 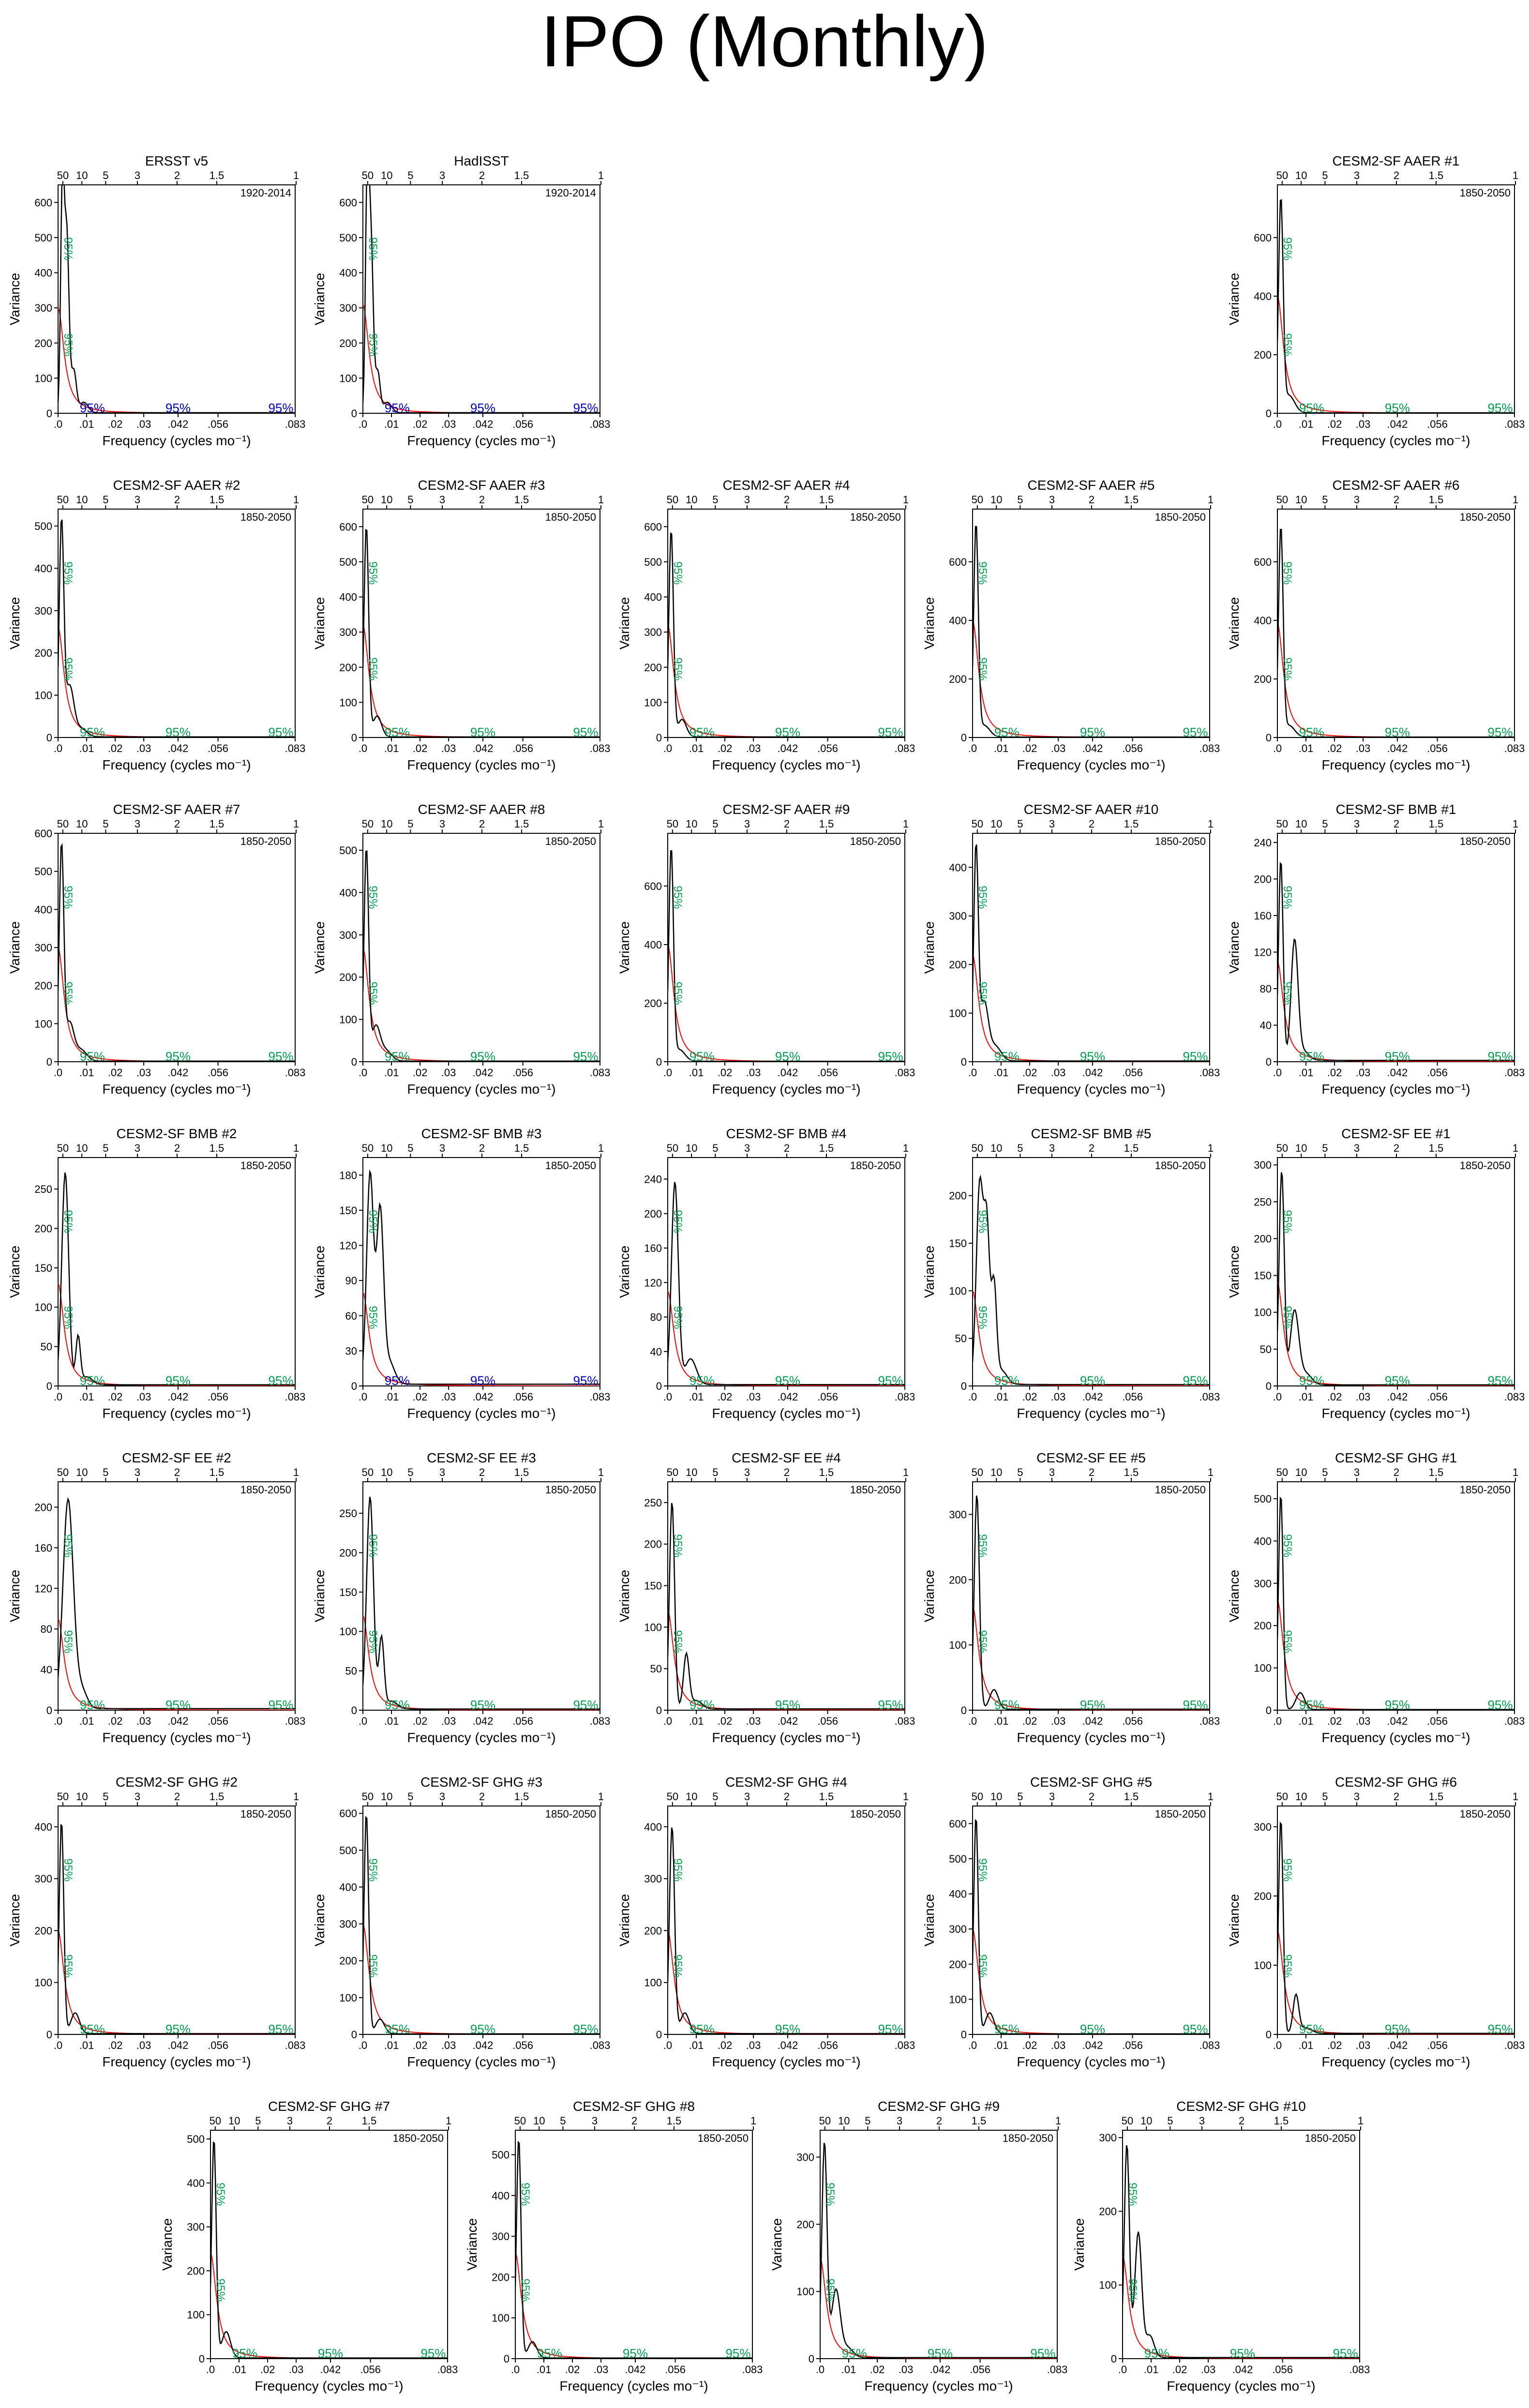 What do you see at coordinates (176, 1457) in the screenshot?
I see `panel-title: CESM2-SF EE #2` at bounding box center [176, 1457].